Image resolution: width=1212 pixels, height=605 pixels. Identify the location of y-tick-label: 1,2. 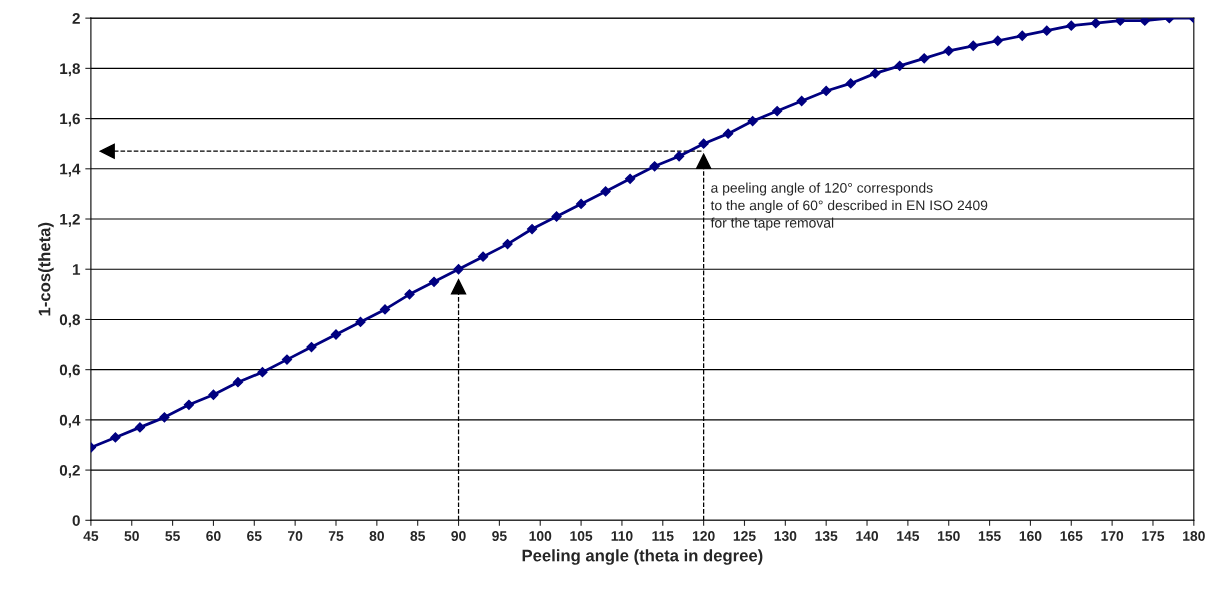
(70, 220).